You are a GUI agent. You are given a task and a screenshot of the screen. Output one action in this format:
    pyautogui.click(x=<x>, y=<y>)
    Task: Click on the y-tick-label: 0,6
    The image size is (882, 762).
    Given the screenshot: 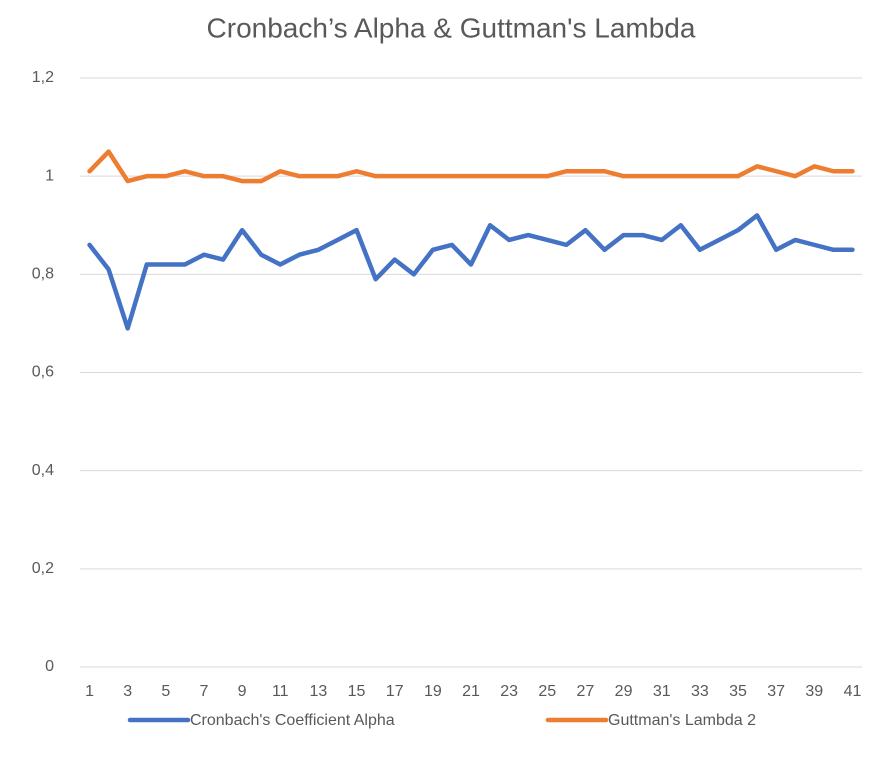 What is the action you would take?
    pyautogui.click(x=43, y=372)
    